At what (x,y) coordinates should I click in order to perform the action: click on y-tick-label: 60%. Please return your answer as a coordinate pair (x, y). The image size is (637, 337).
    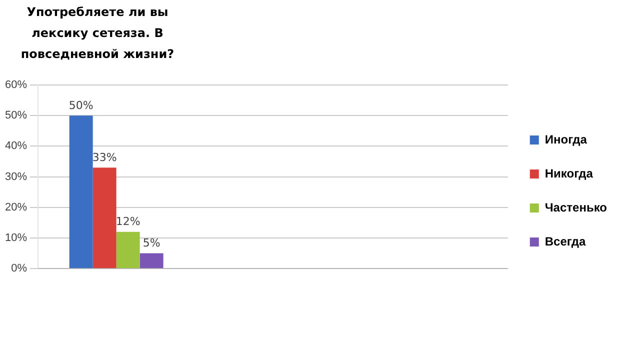
    Looking at the image, I should click on (16, 85).